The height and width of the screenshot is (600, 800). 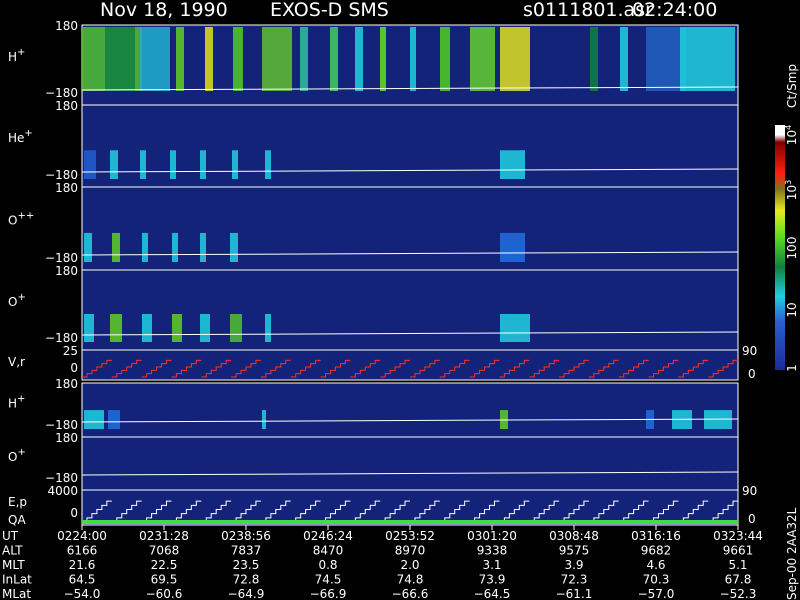 What do you see at coordinates (246, 565) in the screenshot?
I see `cell: 23.5` at bounding box center [246, 565].